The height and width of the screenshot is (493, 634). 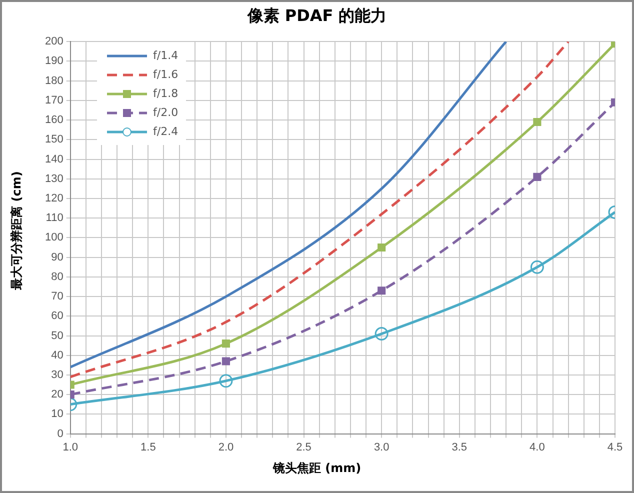 I want to click on y-tick-label: 190, so click(x=54, y=61).